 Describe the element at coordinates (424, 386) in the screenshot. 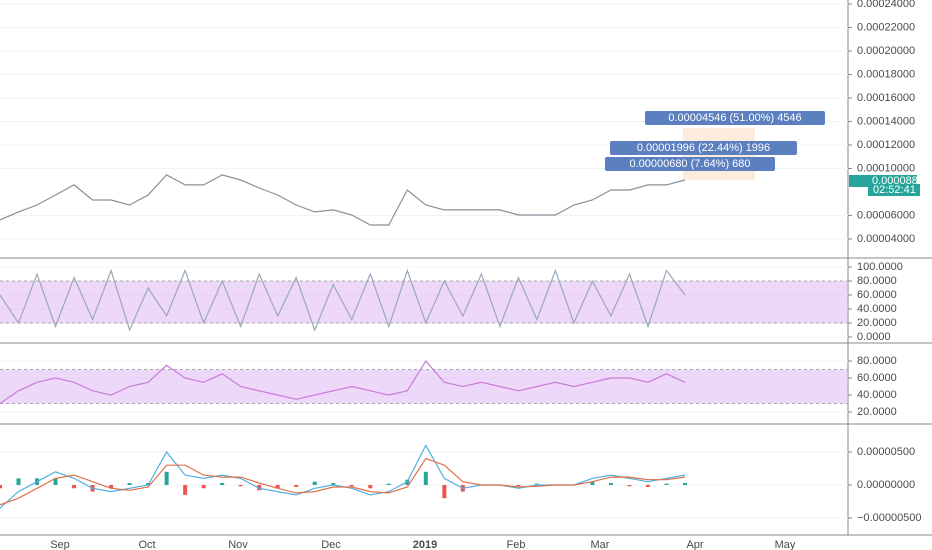

I see `band` at that location.